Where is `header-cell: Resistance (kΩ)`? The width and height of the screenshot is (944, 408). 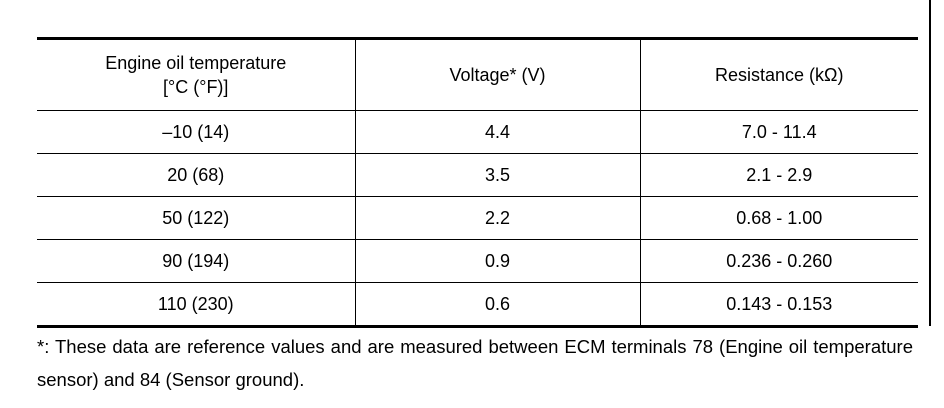 header-cell: Resistance (kΩ) is located at coordinates (778, 74).